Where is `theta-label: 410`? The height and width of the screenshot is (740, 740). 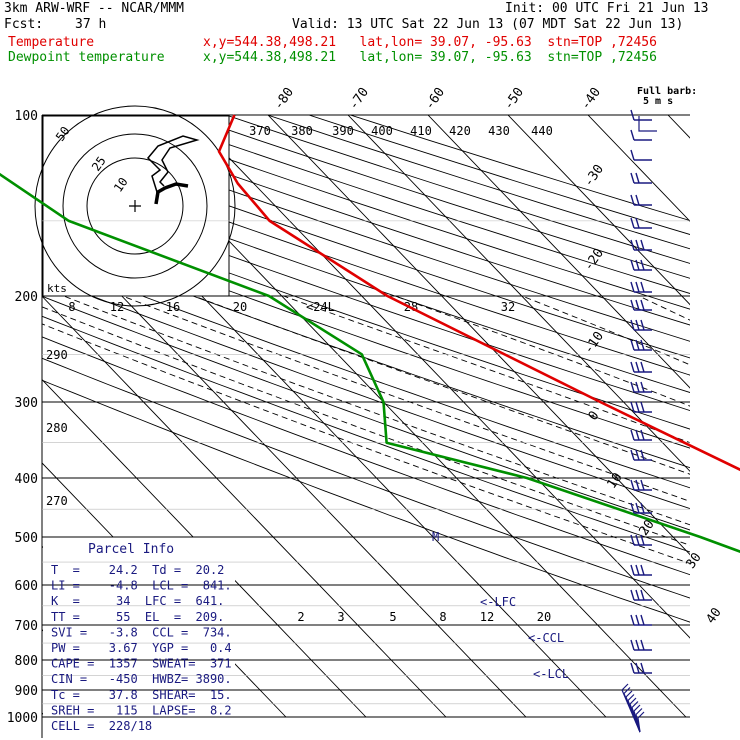
theta-label: 410 is located at coordinates (421, 131).